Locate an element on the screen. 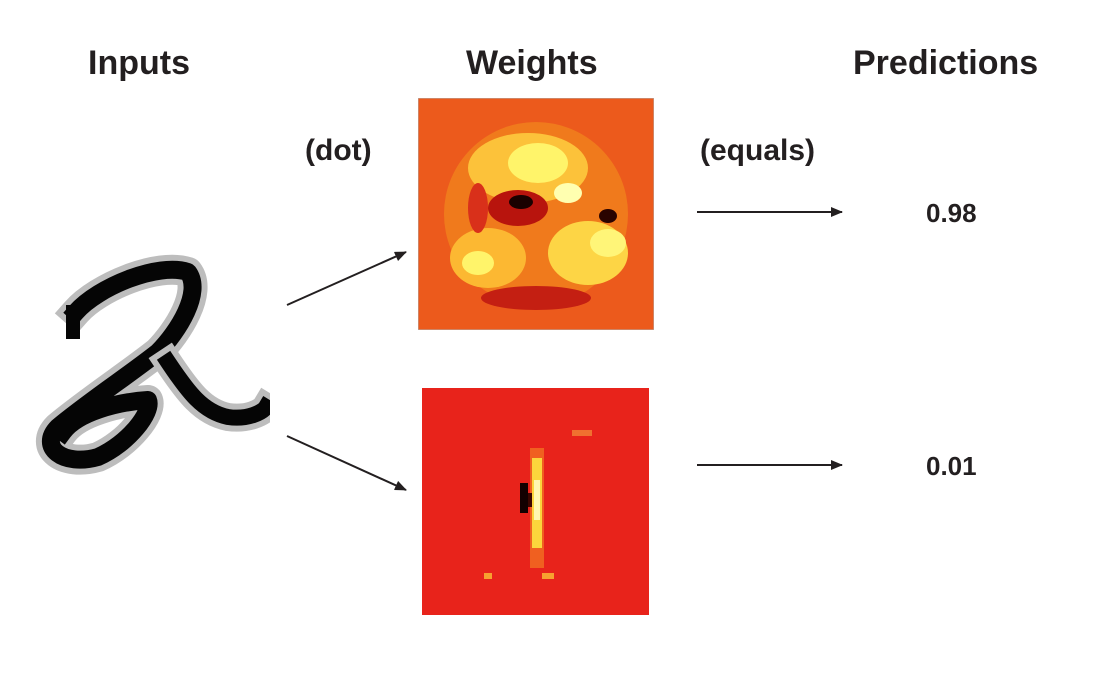 This screenshot has height=680, width=1112. prediction-value-top: 0.98 is located at coordinates (951, 213).